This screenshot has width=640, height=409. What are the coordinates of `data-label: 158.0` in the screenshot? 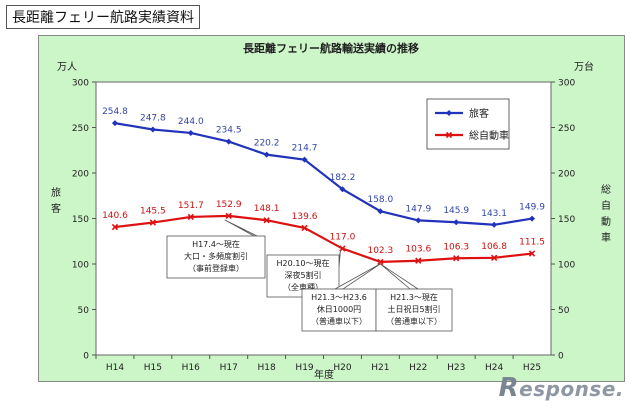 It's located at (380, 200).